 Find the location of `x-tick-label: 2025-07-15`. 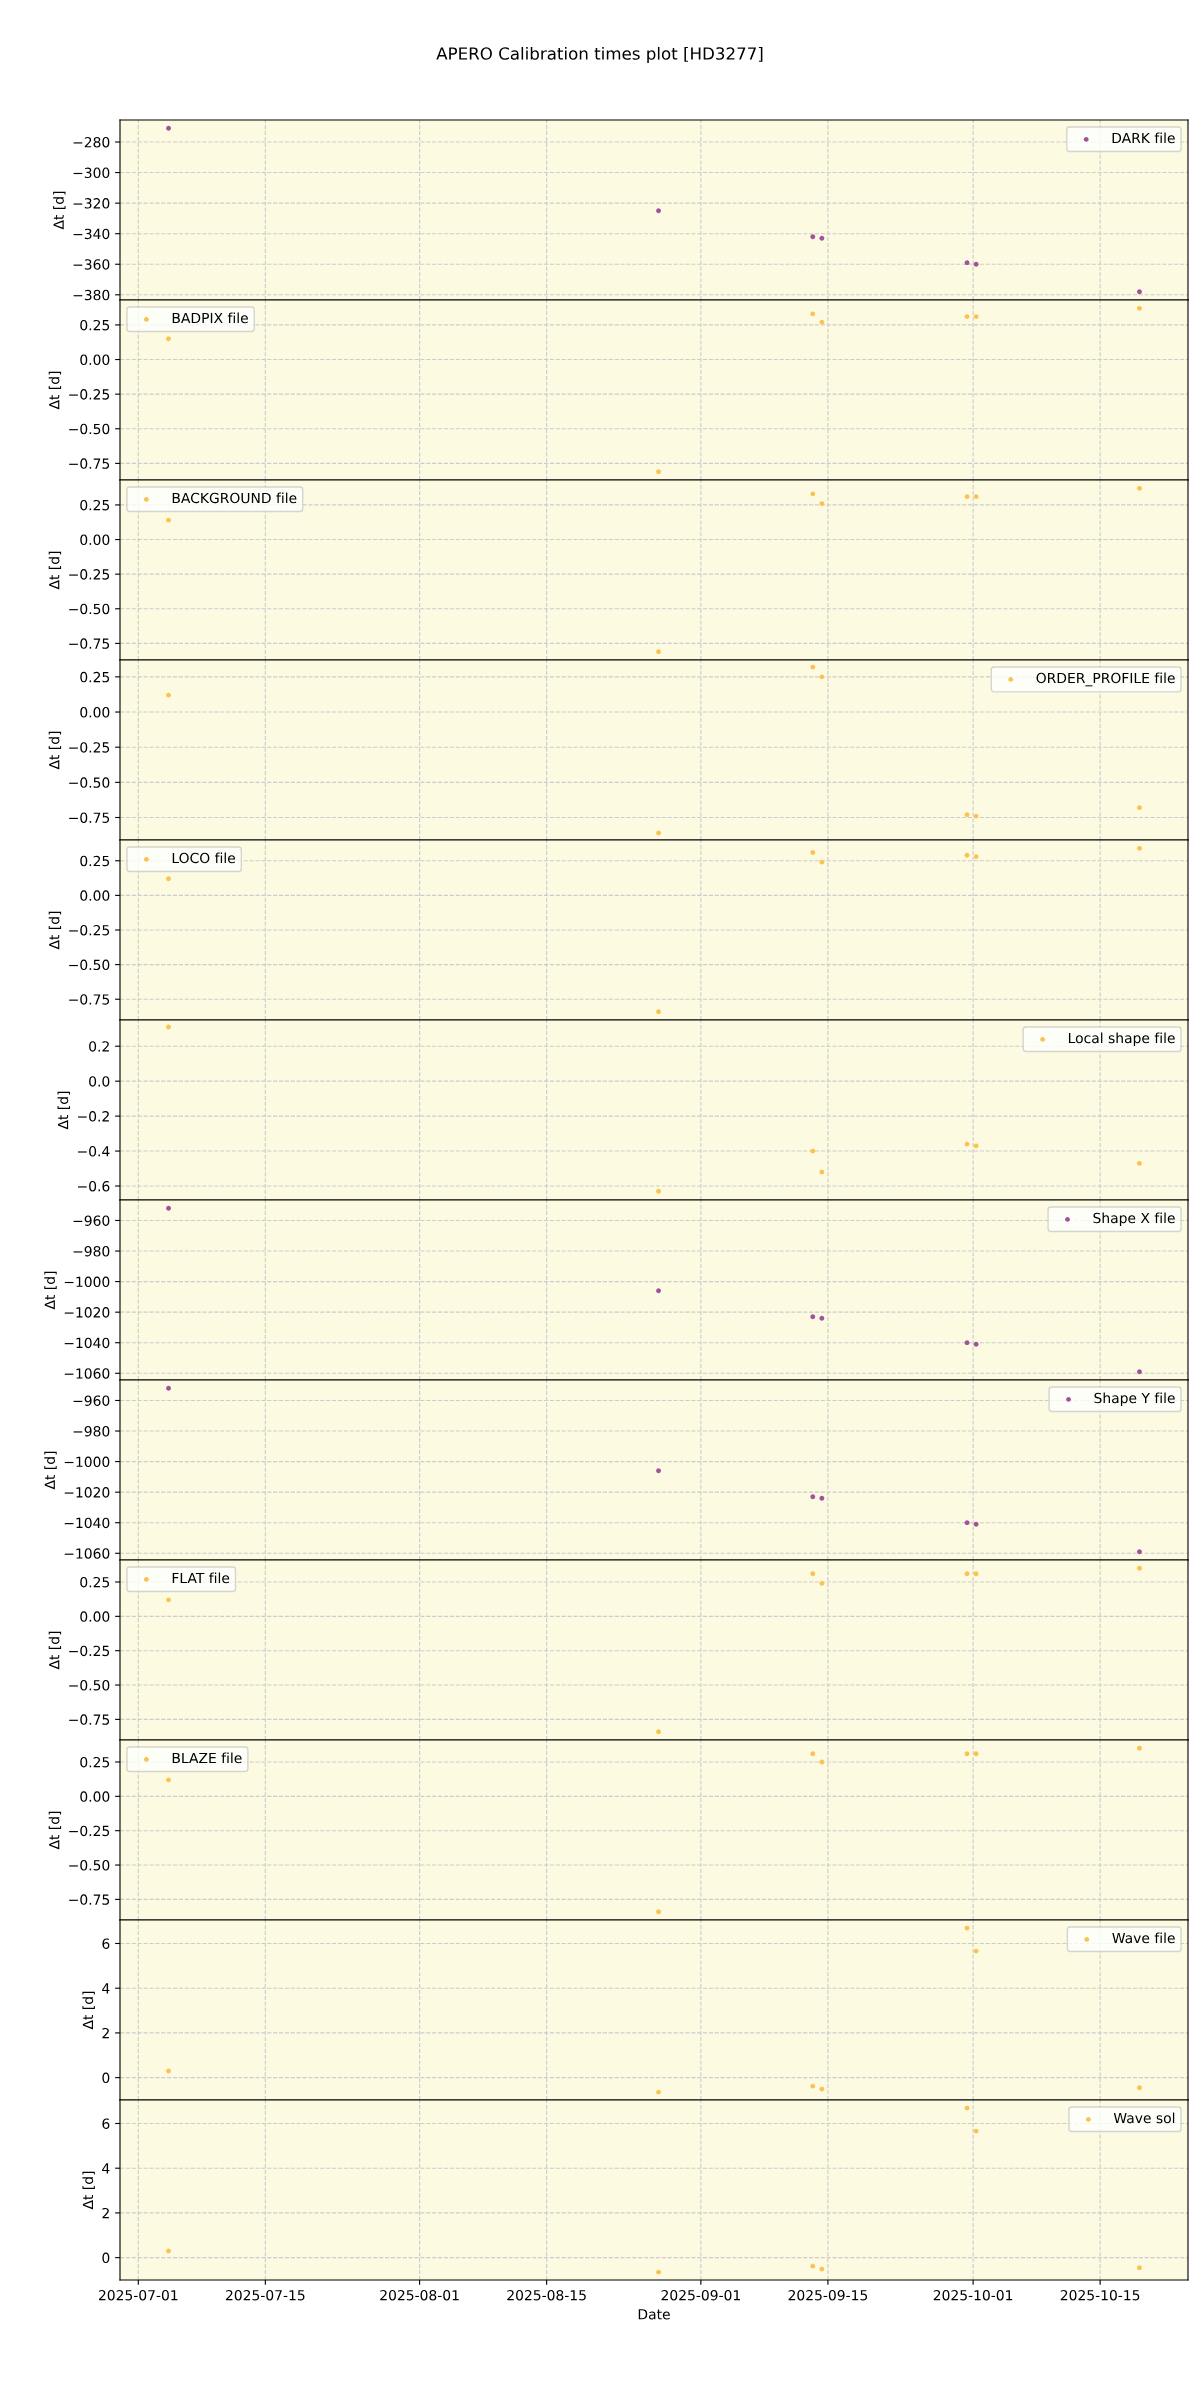

x-tick-label: 2025-07-15 is located at coordinates (265, 2295).